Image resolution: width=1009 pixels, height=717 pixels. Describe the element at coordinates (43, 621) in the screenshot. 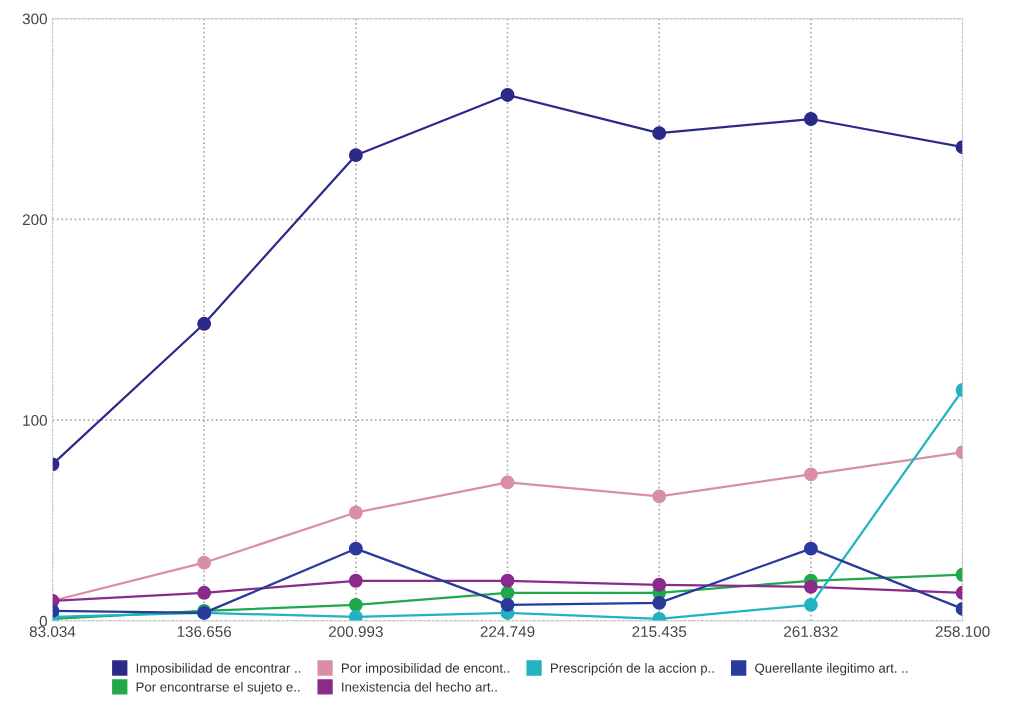

I see `y-tick-label: 0` at that location.